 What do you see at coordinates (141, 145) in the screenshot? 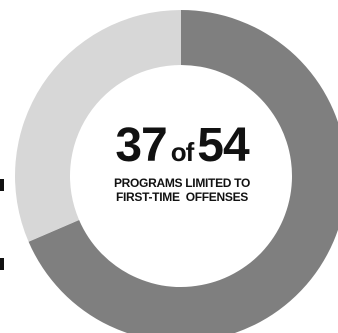
I see `value-number: 37` at bounding box center [141, 145].